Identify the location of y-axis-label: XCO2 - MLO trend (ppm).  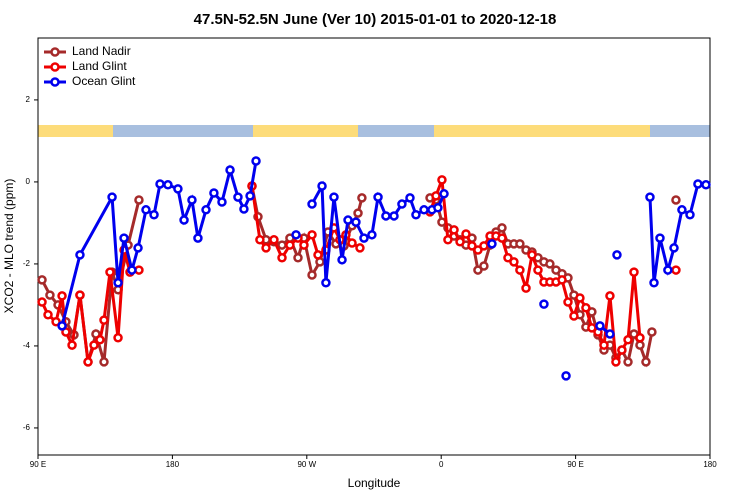
(9, 246).